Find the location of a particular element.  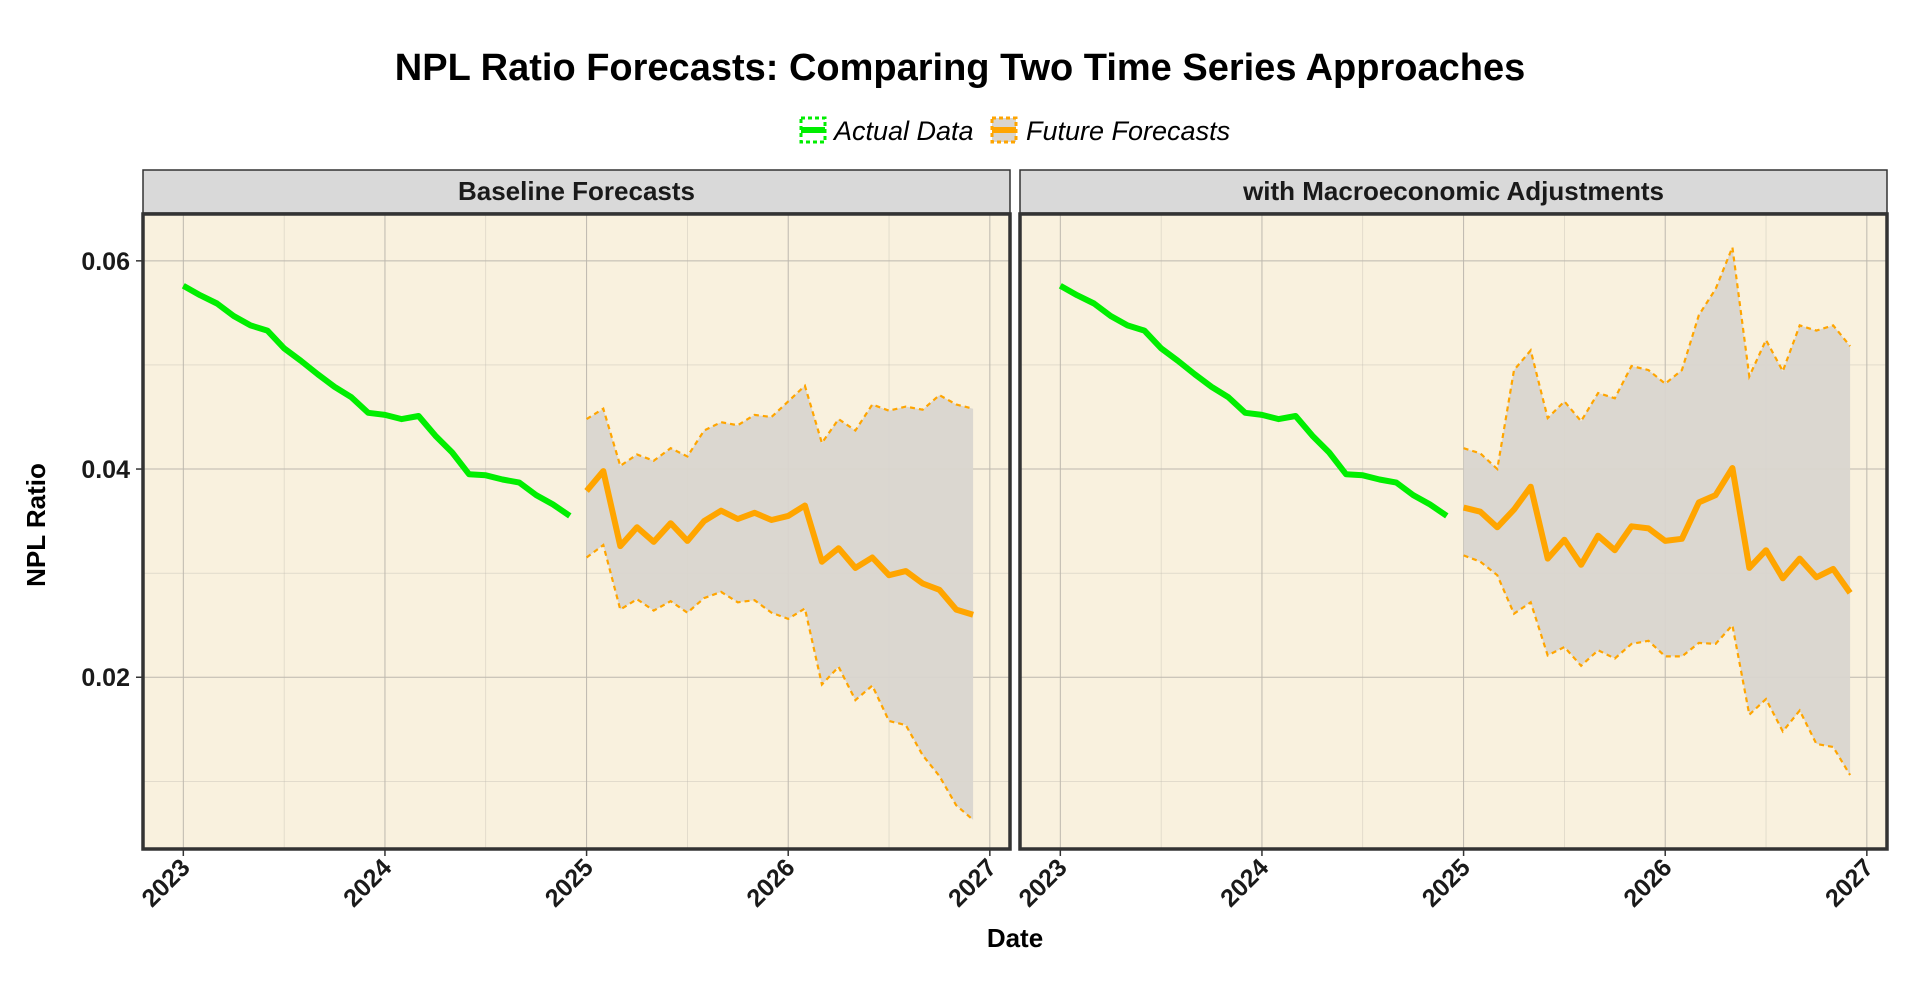

y-tick-label: 0.06 is located at coordinates (105, 262).